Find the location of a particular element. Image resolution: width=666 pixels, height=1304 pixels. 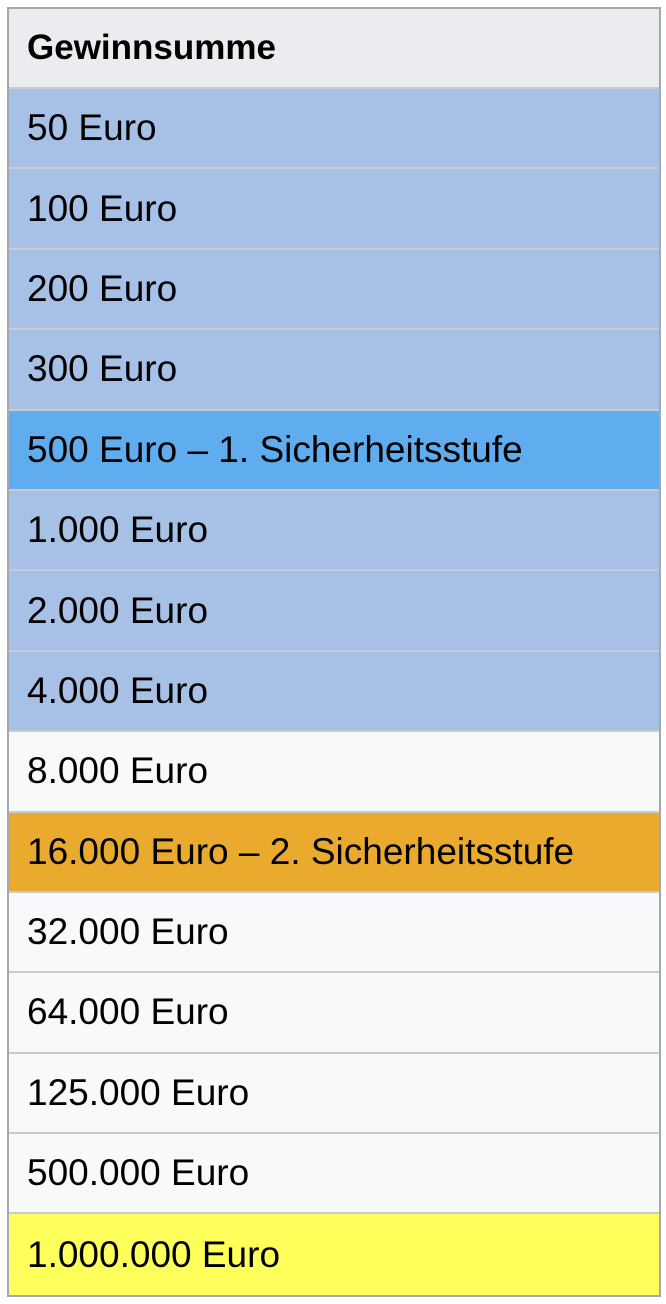

prize-cell: 64.000 Euro is located at coordinates (334, 1013).